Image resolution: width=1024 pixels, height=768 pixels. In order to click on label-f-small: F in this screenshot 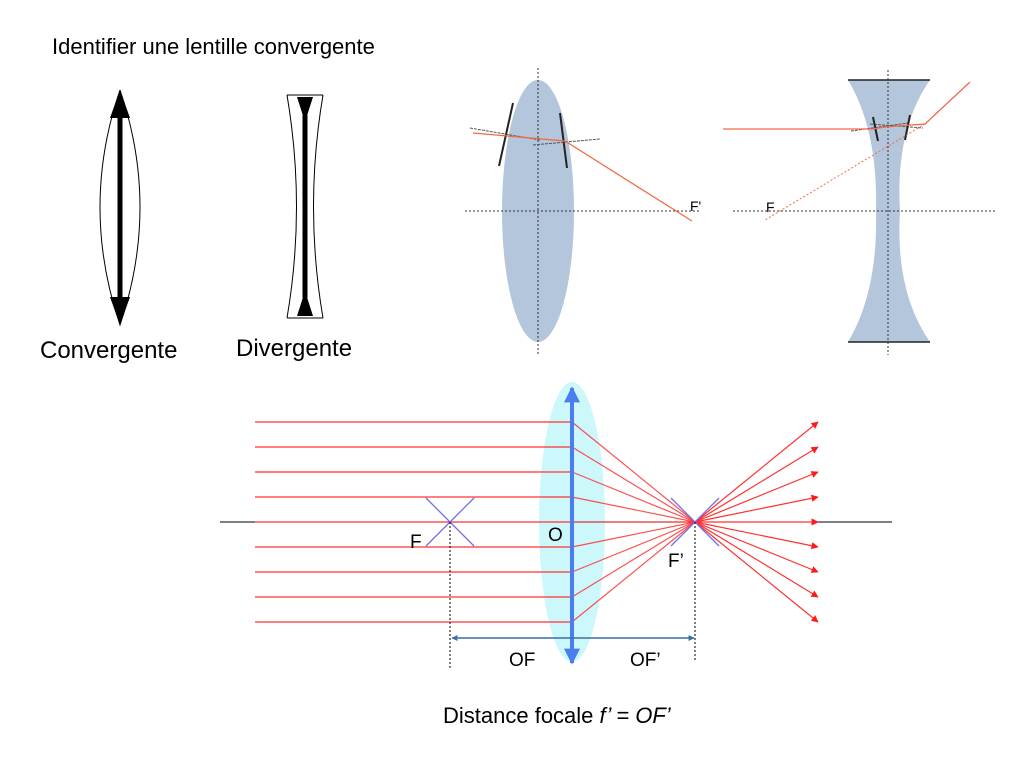, I will do `click(770, 207)`.